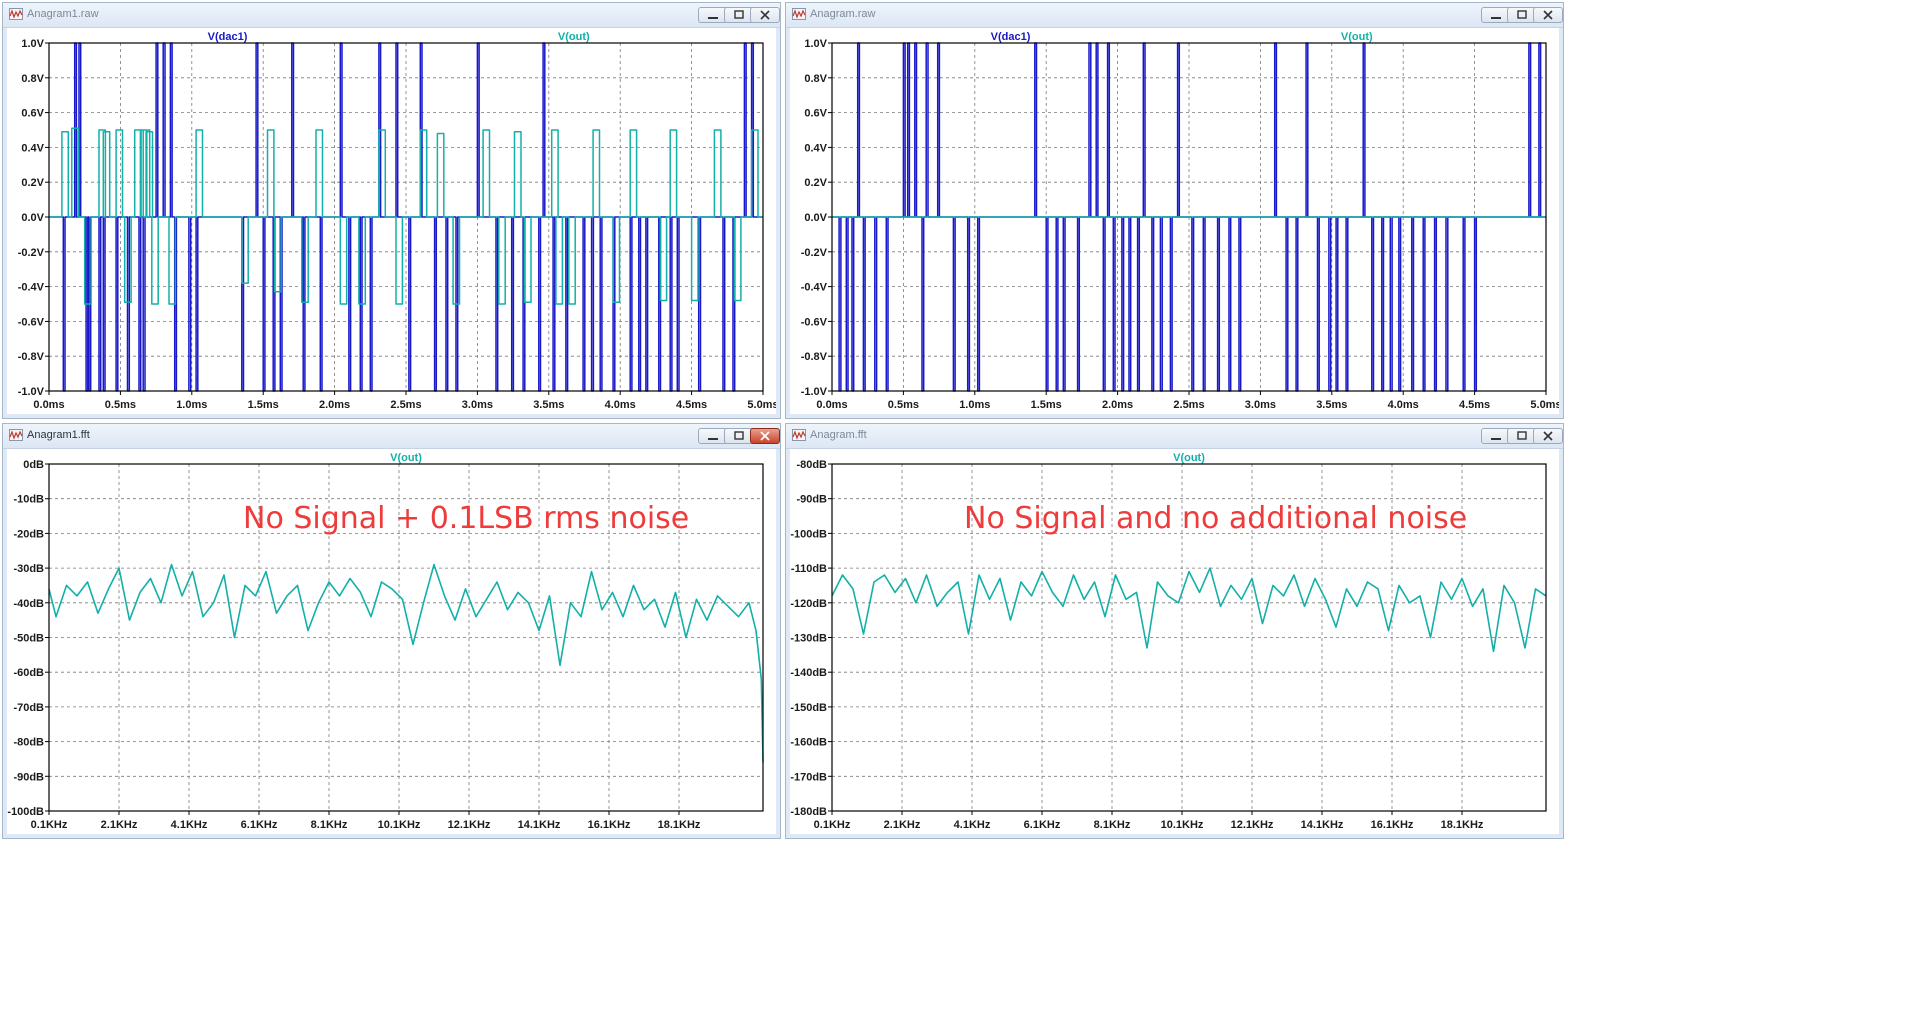 This screenshot has width=1920, height=1031. Describe the element at coordinates (809, 569) in the screenshot. I see `y-tick-label: -110dB` at that location.